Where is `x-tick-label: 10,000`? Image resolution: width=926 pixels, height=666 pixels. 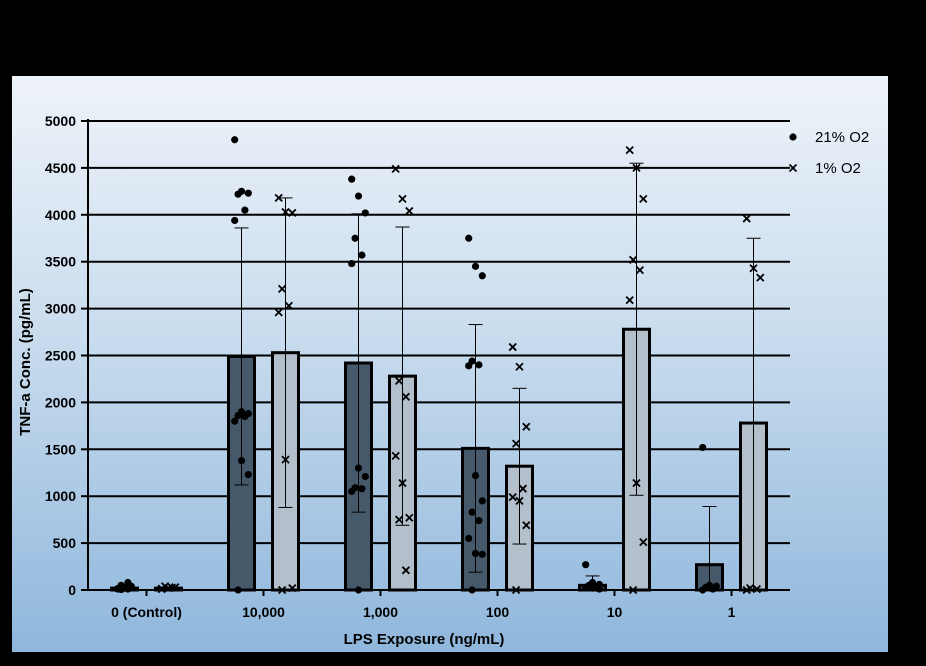 x-tick-label: 10,000 is located at coordinates (263, 612).